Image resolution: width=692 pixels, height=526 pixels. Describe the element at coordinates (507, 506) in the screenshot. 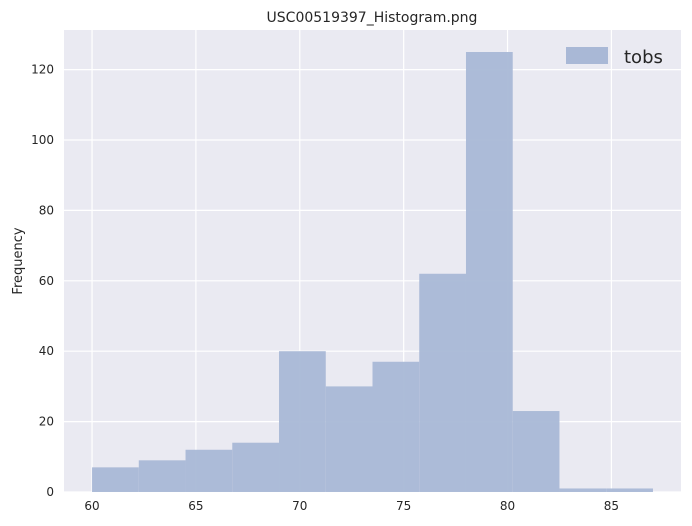

I see `x-tick-label: 80` at that location.